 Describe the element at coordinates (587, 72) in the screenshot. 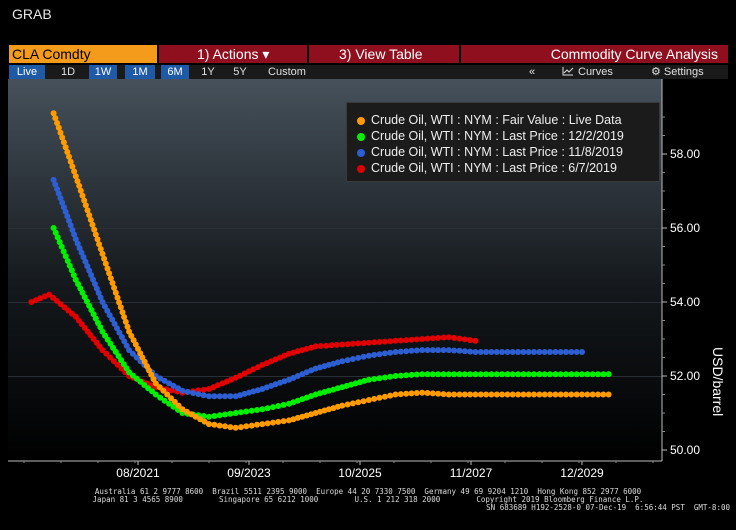

I see `curves-button: Curves` at that location.